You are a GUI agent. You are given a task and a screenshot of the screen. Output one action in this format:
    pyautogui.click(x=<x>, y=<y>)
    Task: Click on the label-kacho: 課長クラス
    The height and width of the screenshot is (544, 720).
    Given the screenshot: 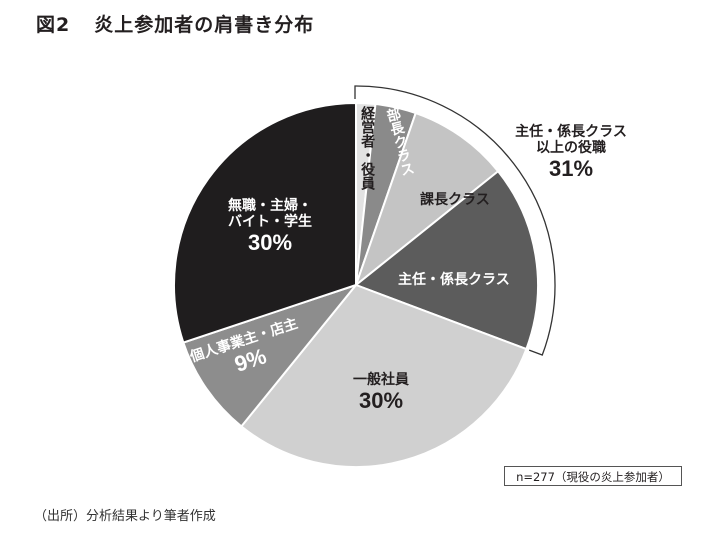 What is the action you would take?
    pyautogui.click(x=455, y=200)
    